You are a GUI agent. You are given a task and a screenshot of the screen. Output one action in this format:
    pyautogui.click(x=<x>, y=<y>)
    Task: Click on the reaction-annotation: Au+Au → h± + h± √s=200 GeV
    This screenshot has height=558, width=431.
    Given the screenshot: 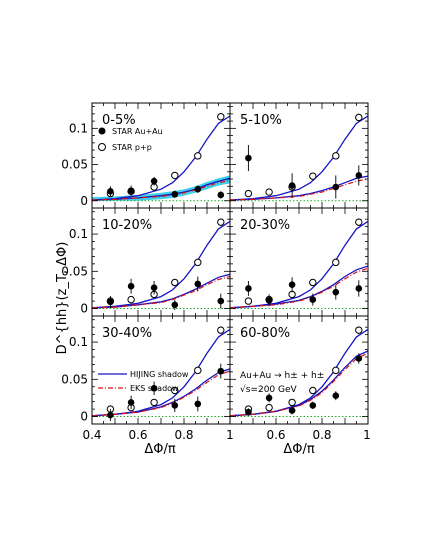 What is the action you would take?
    pyautogui.click(x=282, y=383)
    